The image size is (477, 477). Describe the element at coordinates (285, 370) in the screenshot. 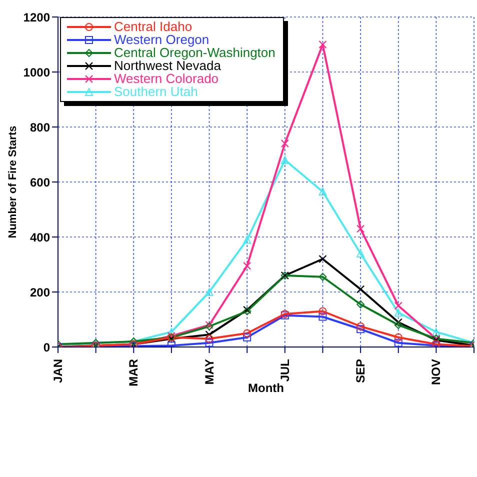

I see `x-tick-label: JUL` at that location.